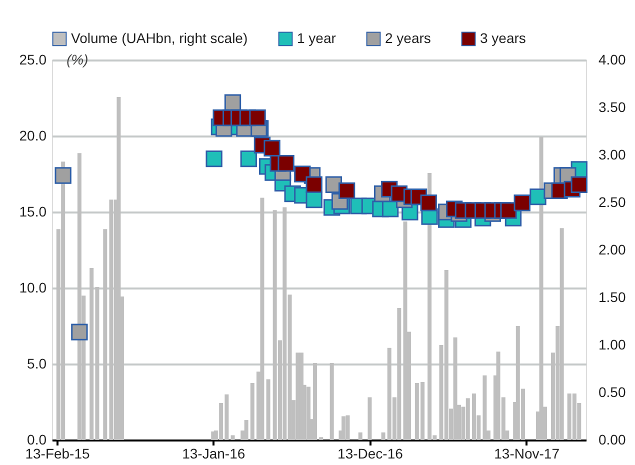  What do you see at coordinates (503, 38) in the screenshot?
I see `legend-label: 3 years` at bounding box center [503, 38].